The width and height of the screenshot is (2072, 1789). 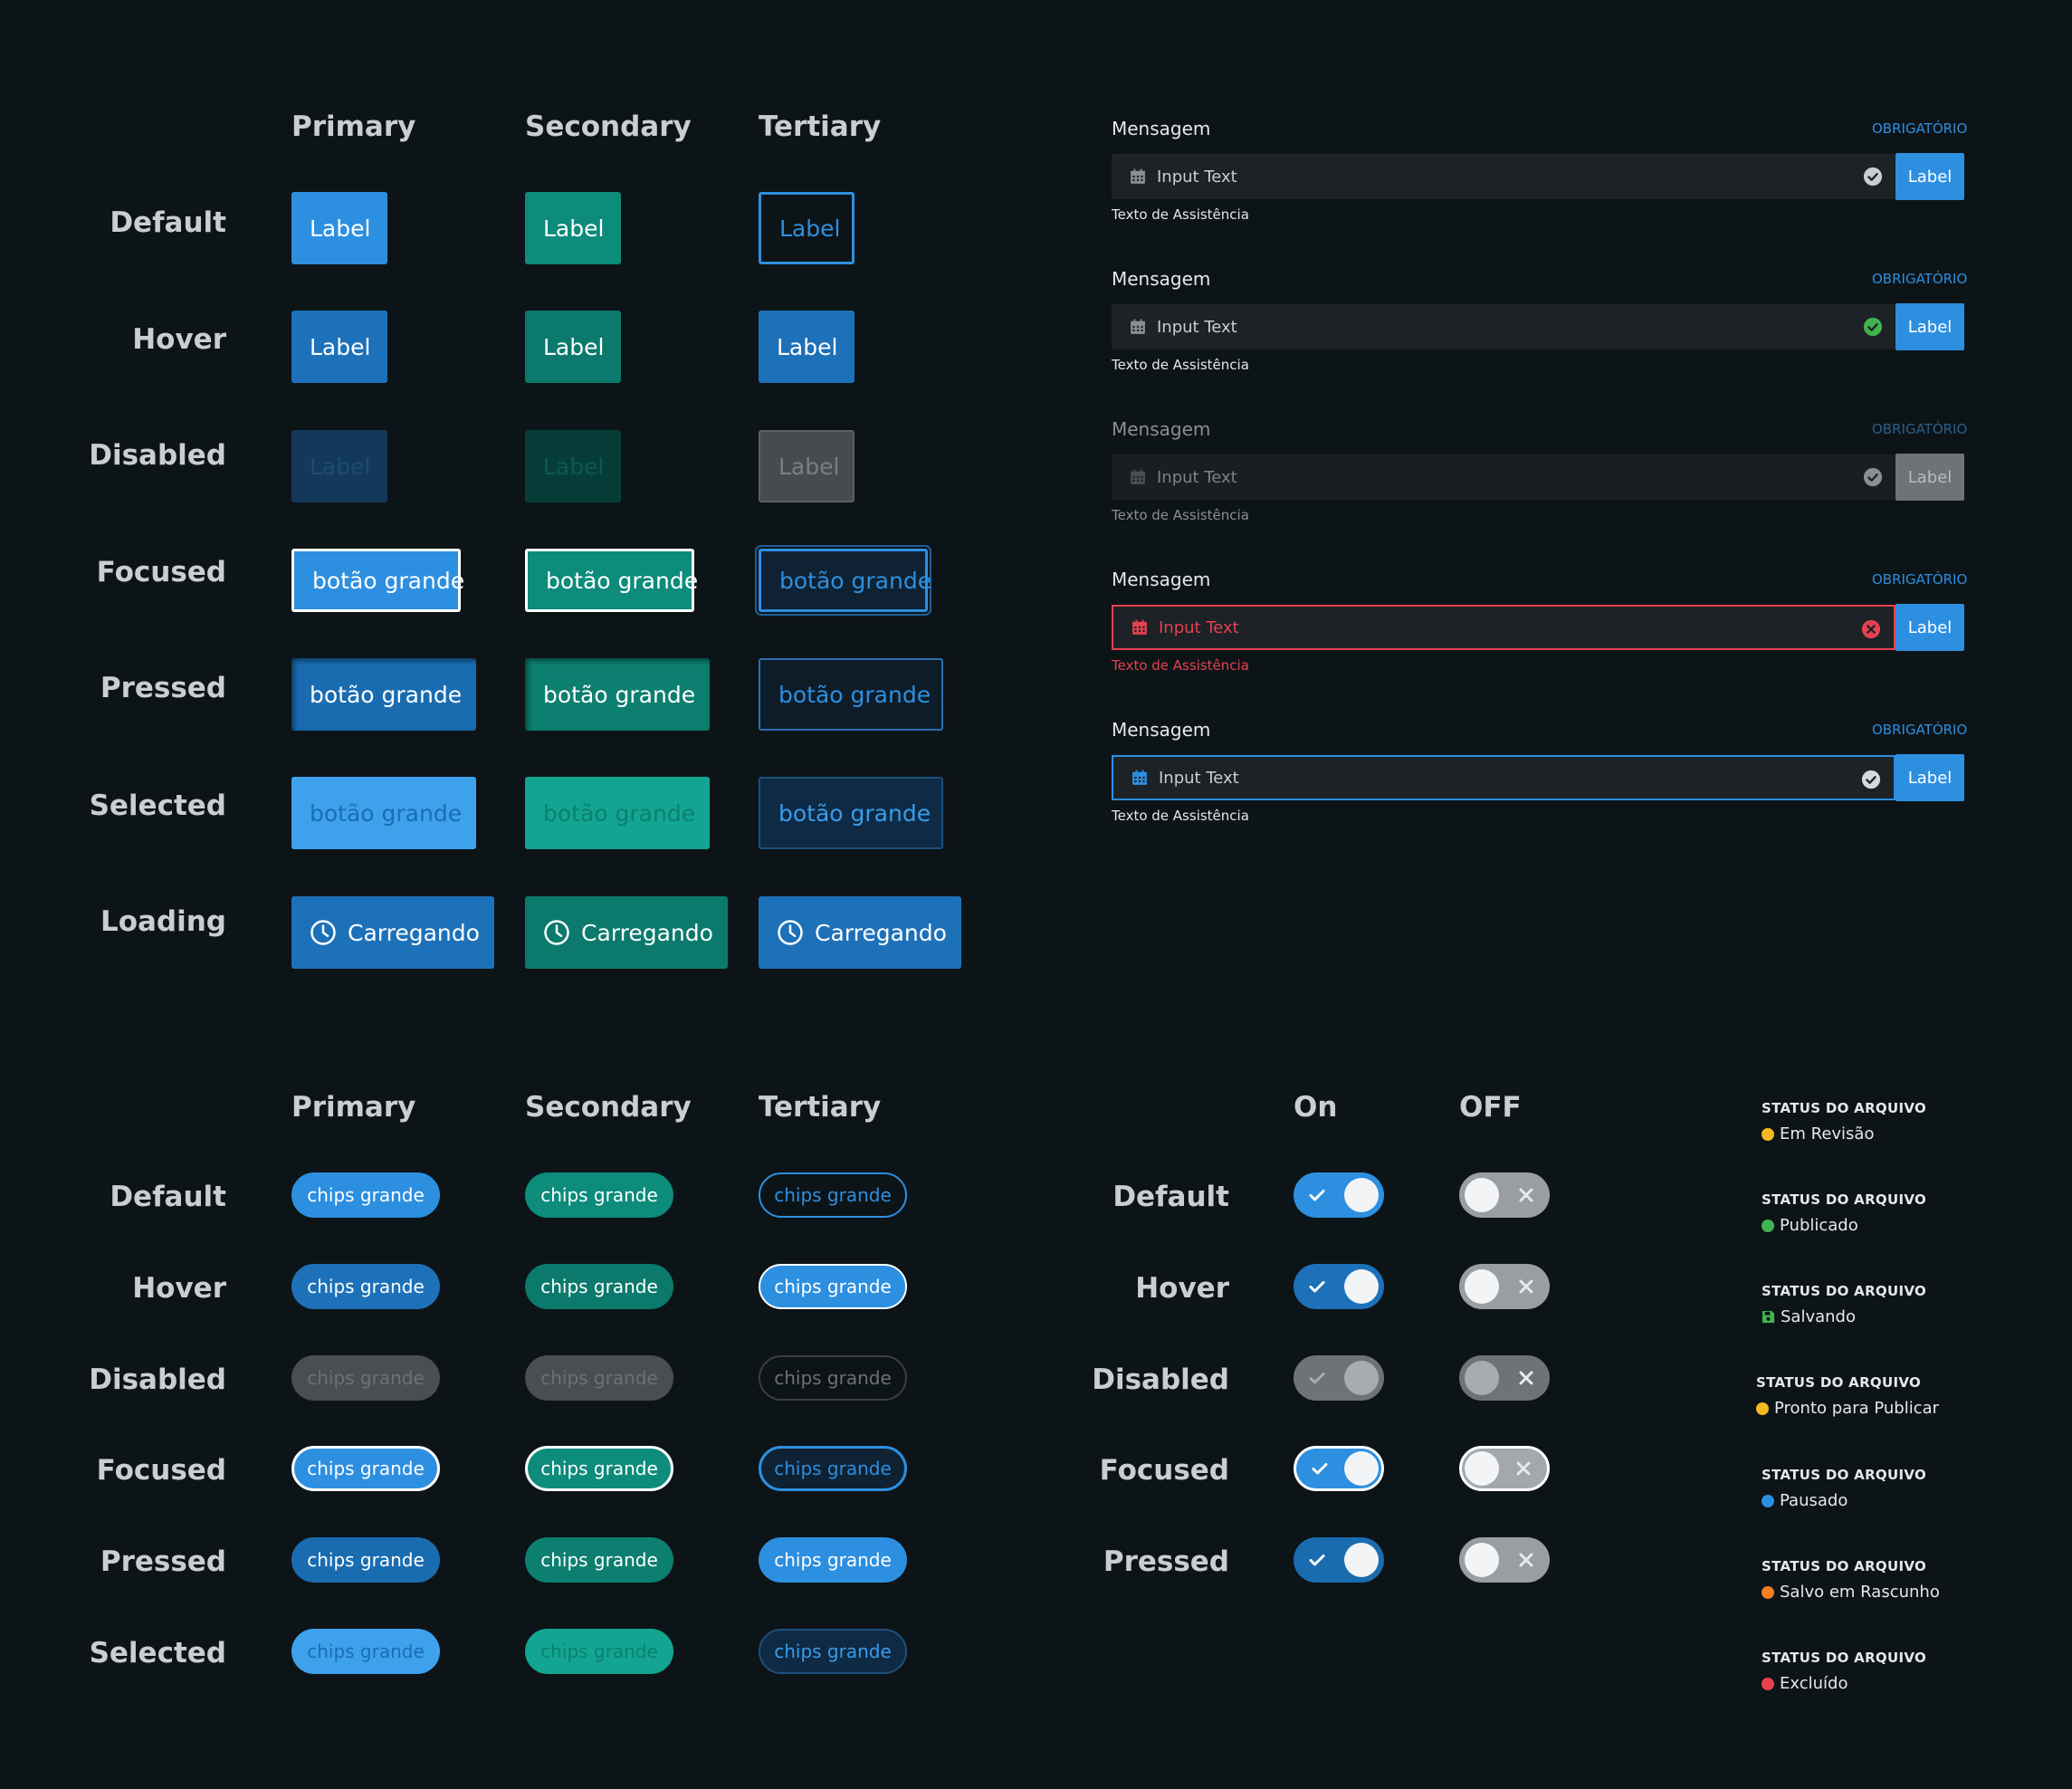 What do you see at coordinates (617, 695) in the screenshot?
I see `secondary-button-pressed: botão grande` at bounding box center [617, 695].